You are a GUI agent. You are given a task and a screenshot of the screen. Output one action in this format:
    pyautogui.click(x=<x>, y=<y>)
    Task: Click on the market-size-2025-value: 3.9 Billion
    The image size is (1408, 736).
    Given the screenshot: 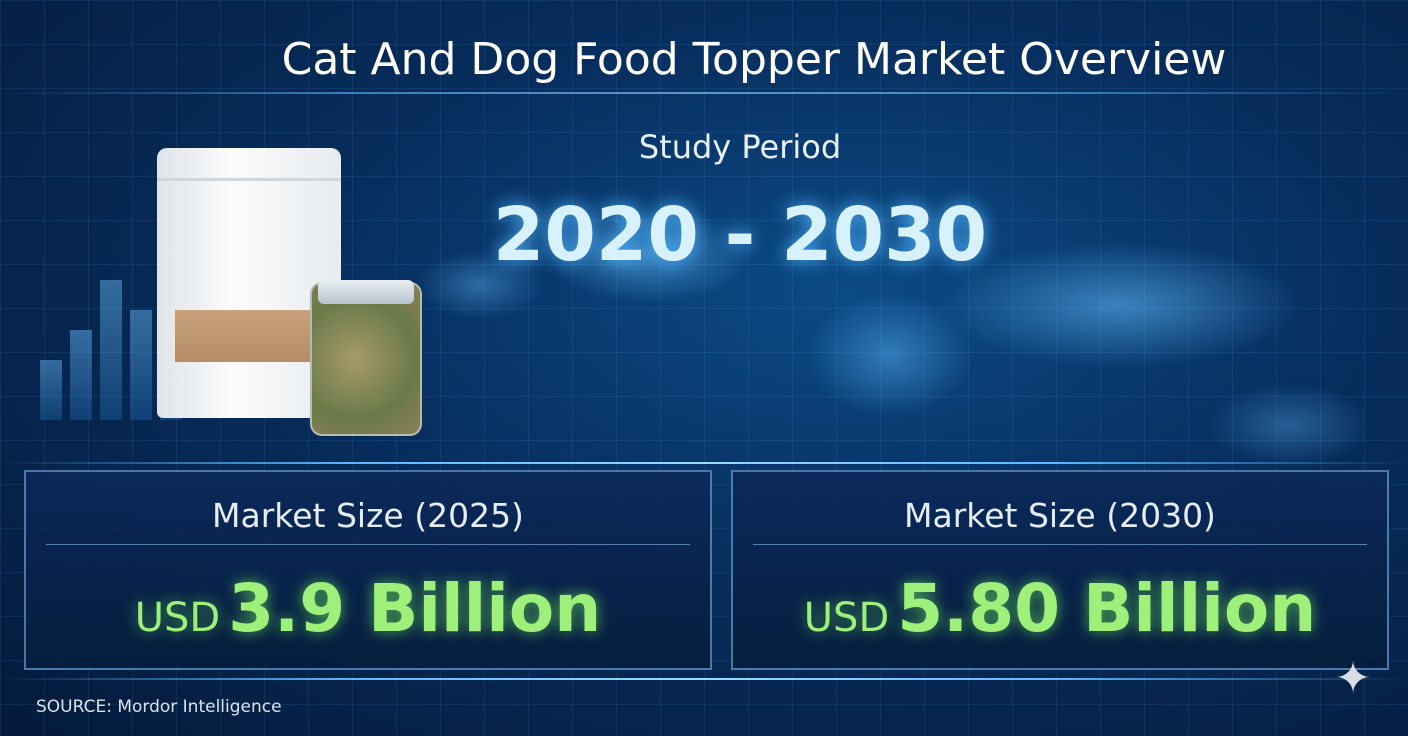 What is the action you would take?
    pyautogui.click(x=415, y=608)
    